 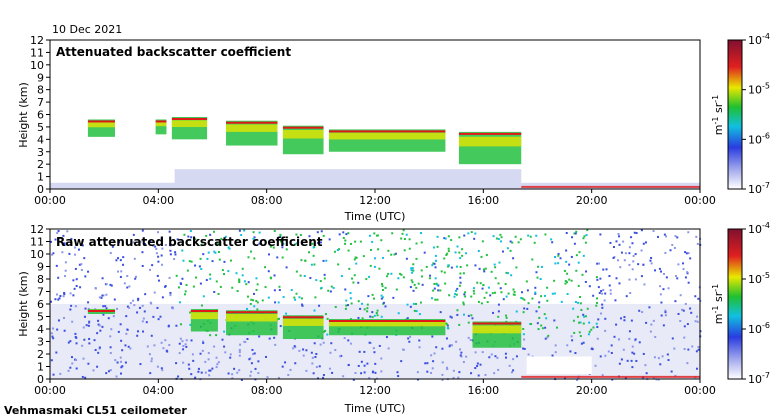 I want to click on colorbar-tick-label: 10-6, so click(x=759, y=138).